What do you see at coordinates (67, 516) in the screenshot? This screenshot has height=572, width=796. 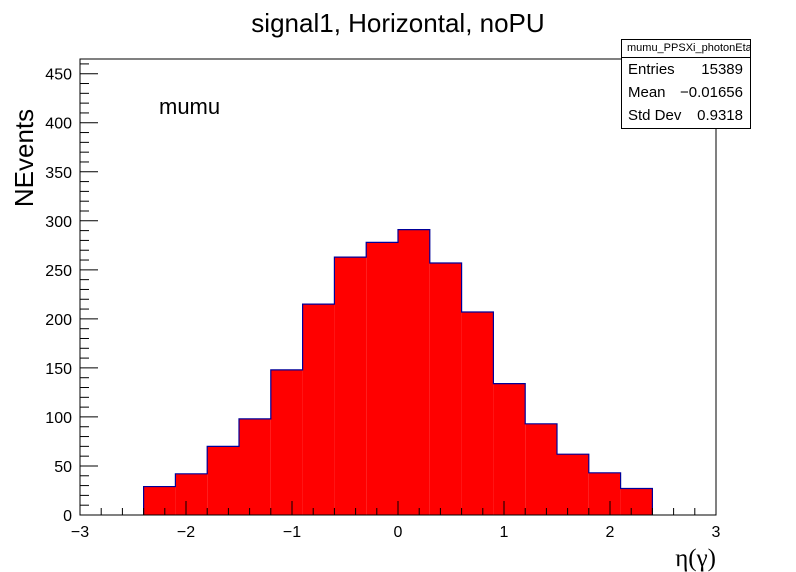 I see `y-tick-label: 0` at bounding box center [67, 516].